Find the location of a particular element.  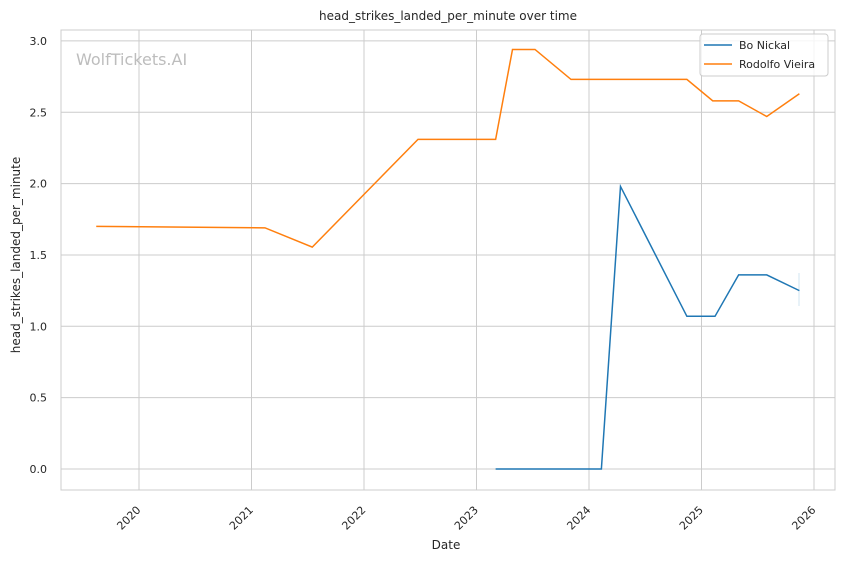

legend-label-bo-nickal: Bo Nickal is located at coordinates (764, 45).